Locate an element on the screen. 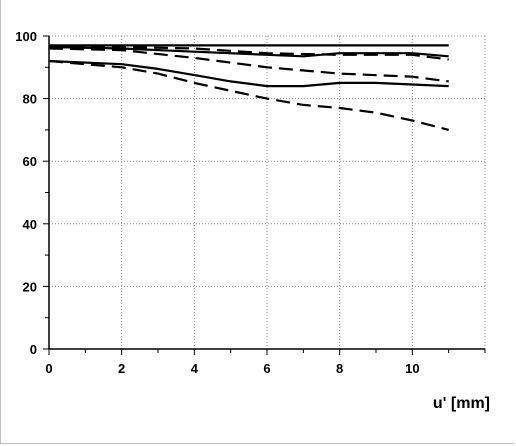  y-tick-label: 40 is located at coordinates (30, 224).